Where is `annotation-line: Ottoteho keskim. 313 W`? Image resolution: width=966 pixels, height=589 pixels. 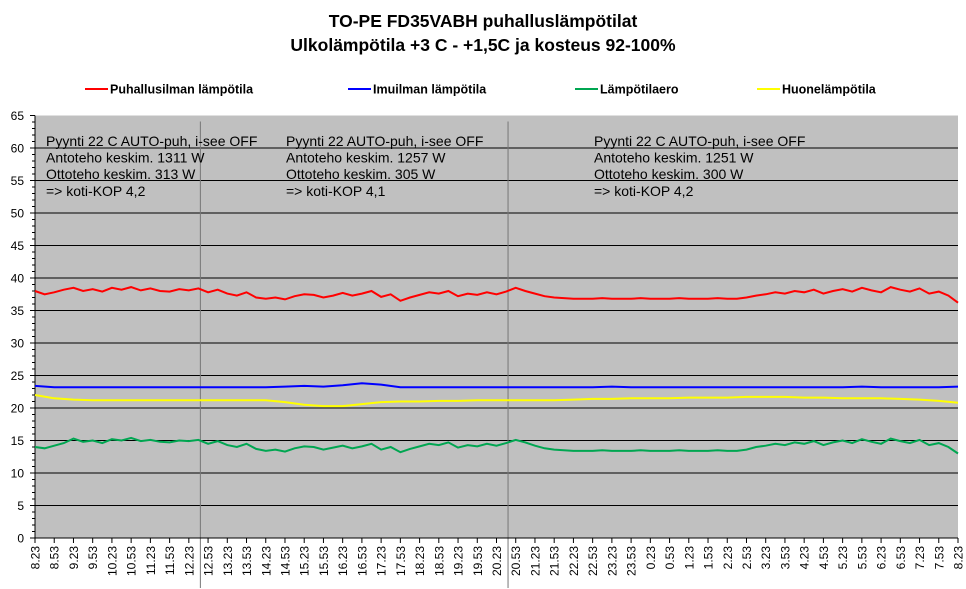
annotation-line: Ottoteho keskim. 313 W is located at coordinates (121, 174).